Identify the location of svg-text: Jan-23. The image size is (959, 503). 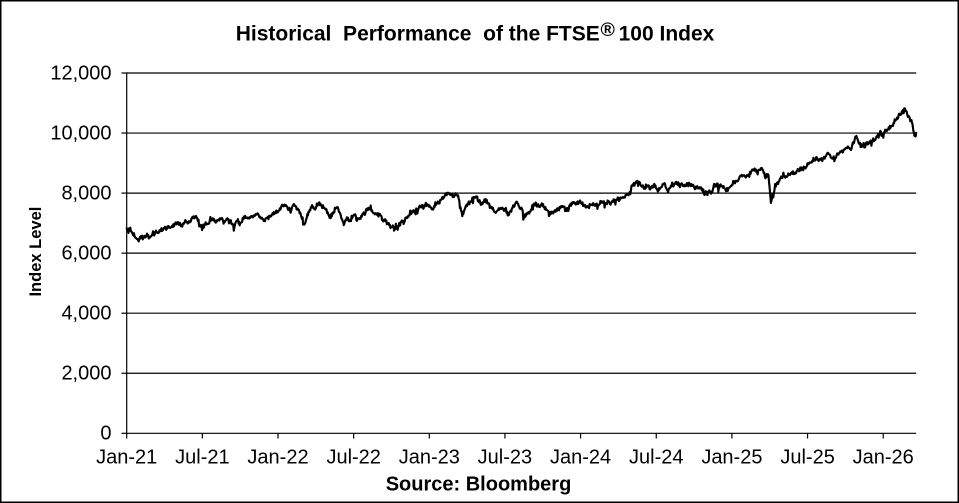
(429, 458).